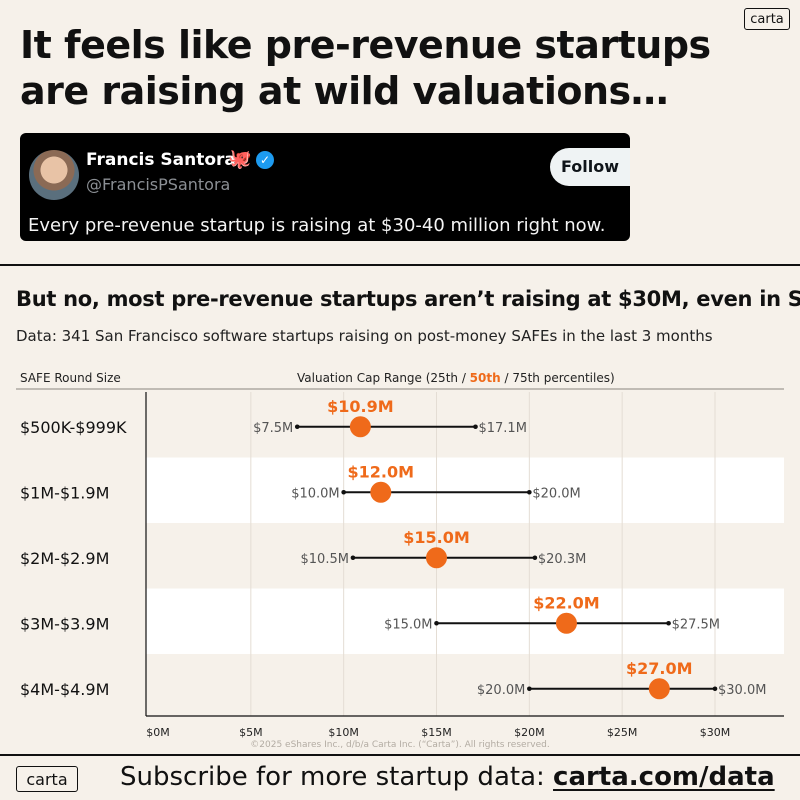  I want to click on carta-logo: carta, so click(767, 19).